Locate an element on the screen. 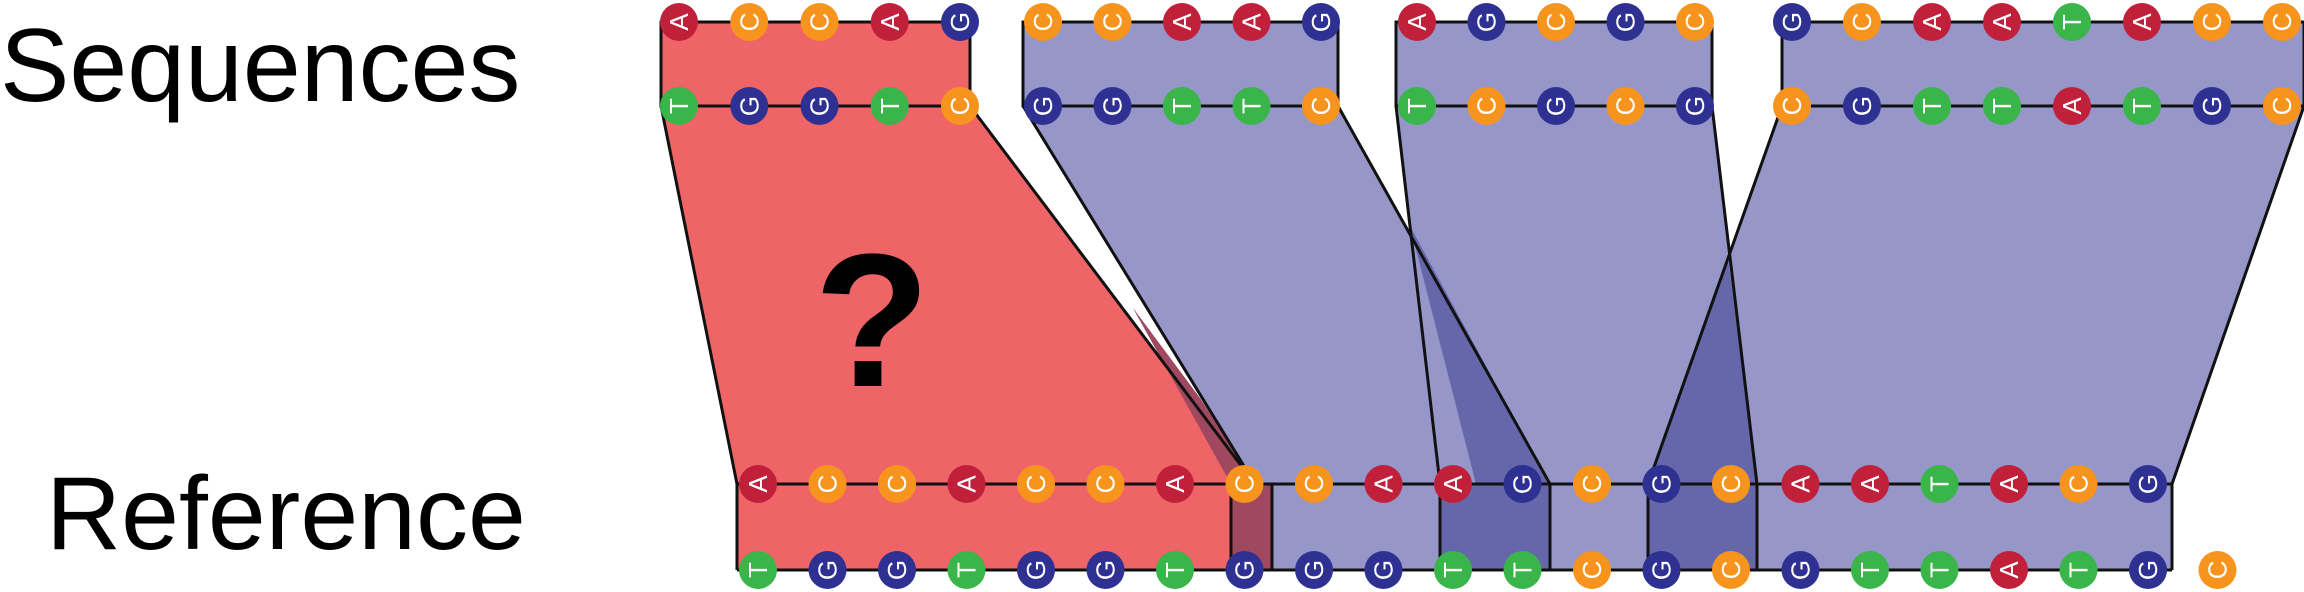  read-3-bottom-base: T is located at coordinates (1417, 106).